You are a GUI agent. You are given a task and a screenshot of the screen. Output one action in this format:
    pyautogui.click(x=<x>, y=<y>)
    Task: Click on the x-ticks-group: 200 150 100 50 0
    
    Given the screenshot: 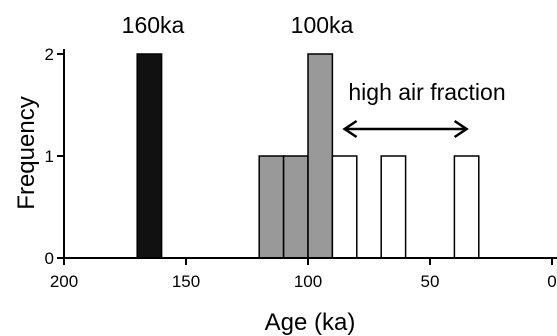 What is the action you would take?
    pyautogui.click(x=303, y=274)
    